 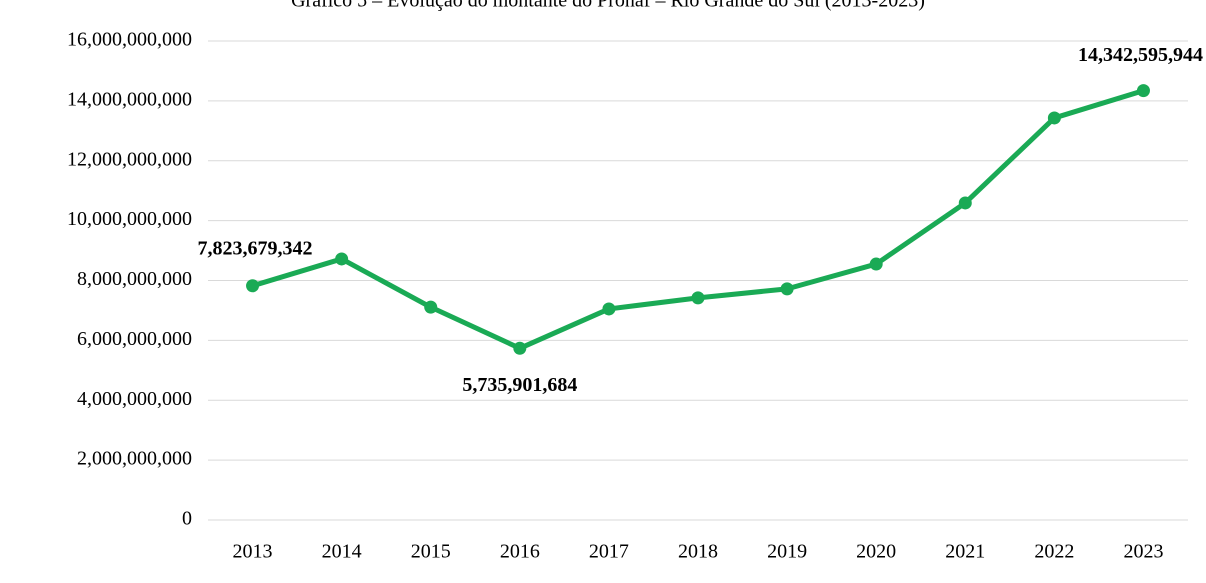 What do you see at coordinates (187, 519) in the screenshot?
I see `y-tick-label: 0` at bounding box center [187, 519].